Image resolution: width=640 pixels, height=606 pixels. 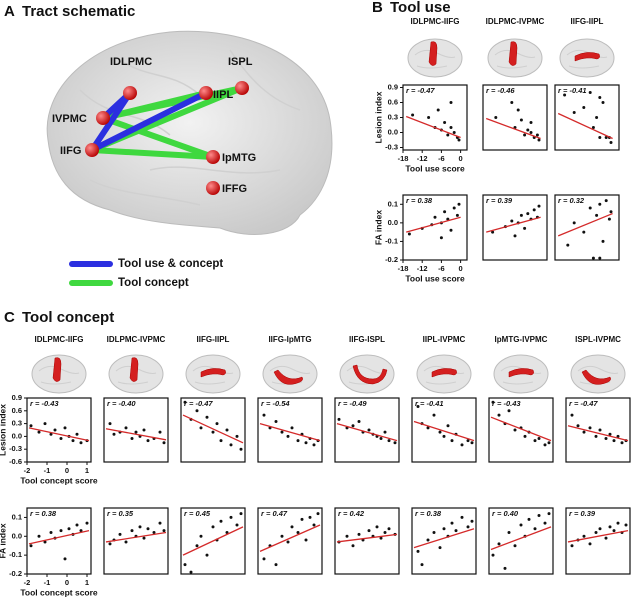 I want to click on correlation-label: r = 0.38, so click(x=428, y=513).